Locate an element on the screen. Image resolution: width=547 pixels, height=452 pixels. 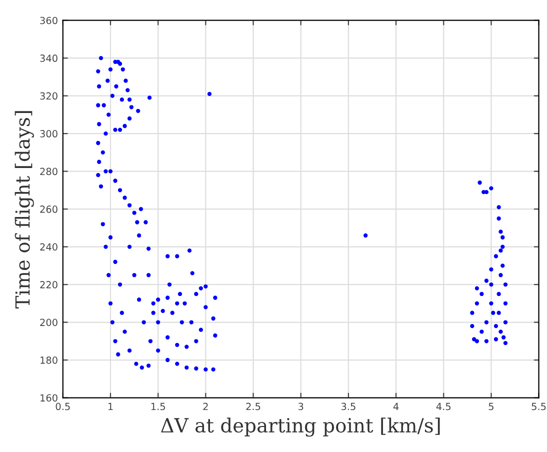
y-tick-label: 160 is located at coordinates (49, 398).